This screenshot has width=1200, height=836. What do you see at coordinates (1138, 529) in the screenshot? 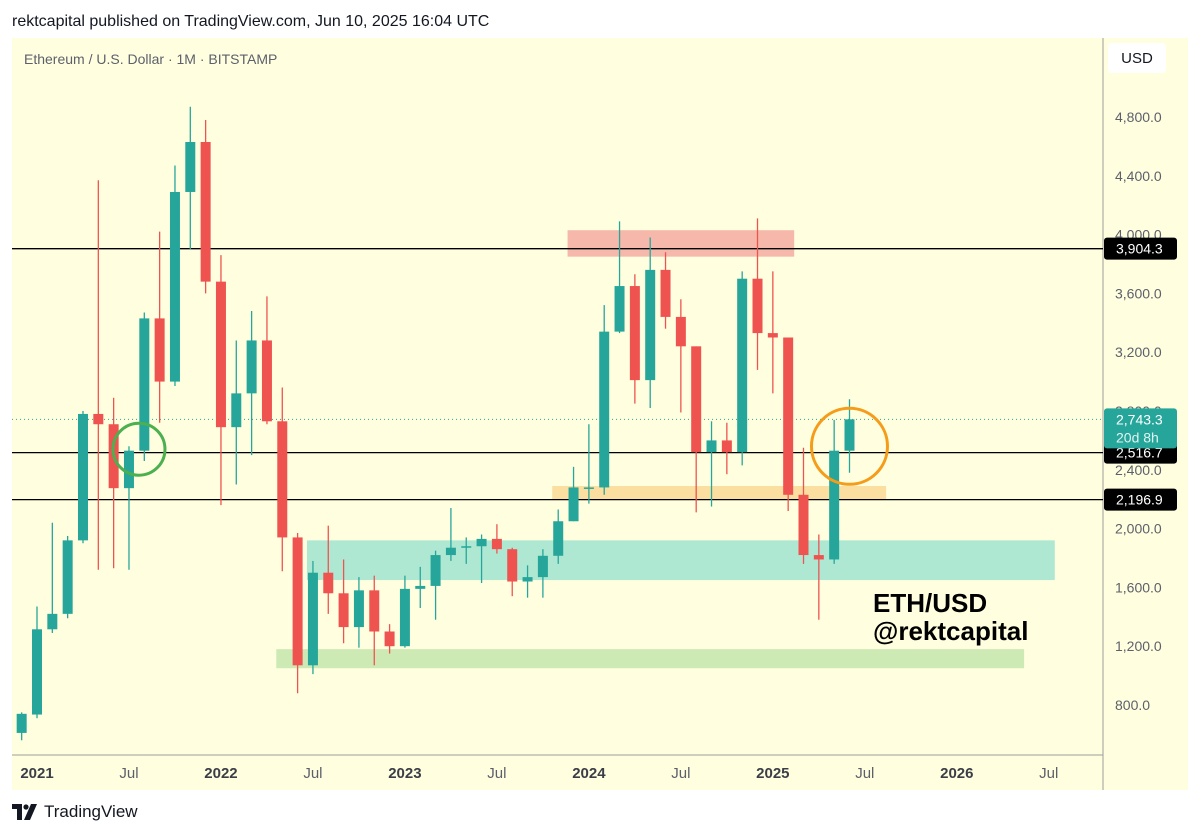
I see `price-tick-label: 2,000.0` at bounding box center [1138, 529].